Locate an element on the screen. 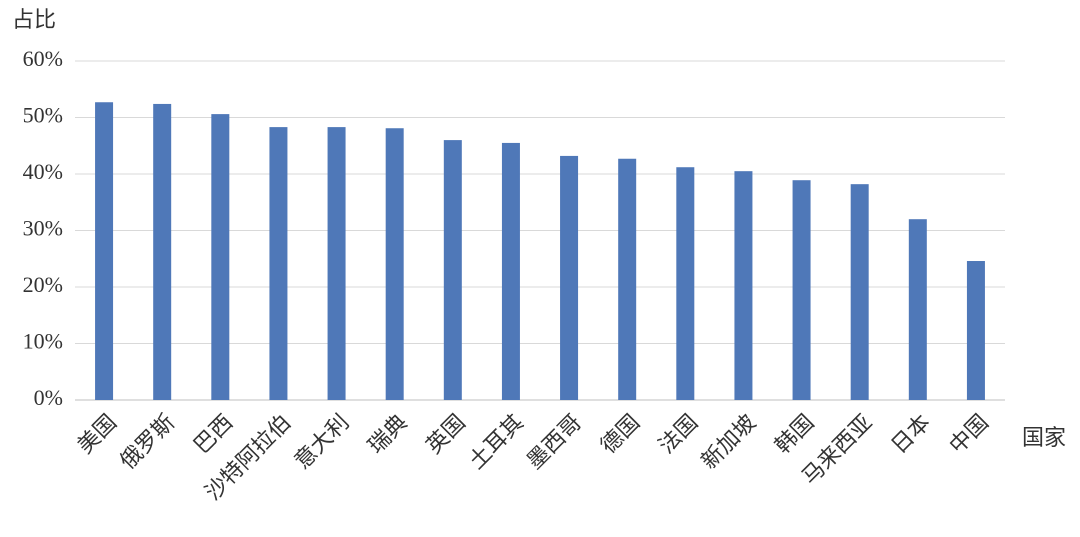 The height and width of the screenshot is (537, 1080). x-tick-label: 英国 is located at coordinates (445, 433).